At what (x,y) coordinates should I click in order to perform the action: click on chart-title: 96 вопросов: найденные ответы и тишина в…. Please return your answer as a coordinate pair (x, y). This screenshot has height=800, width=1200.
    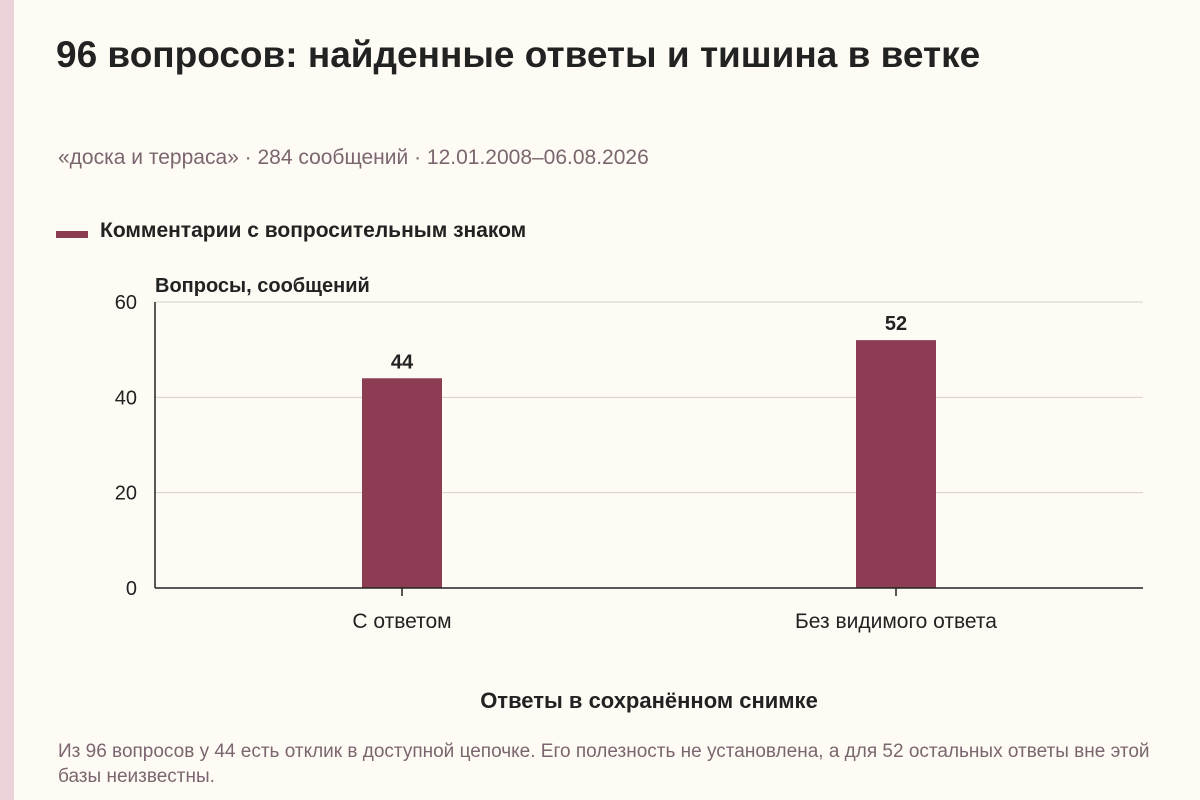
    Looking at the image, I should click on (518, 54).